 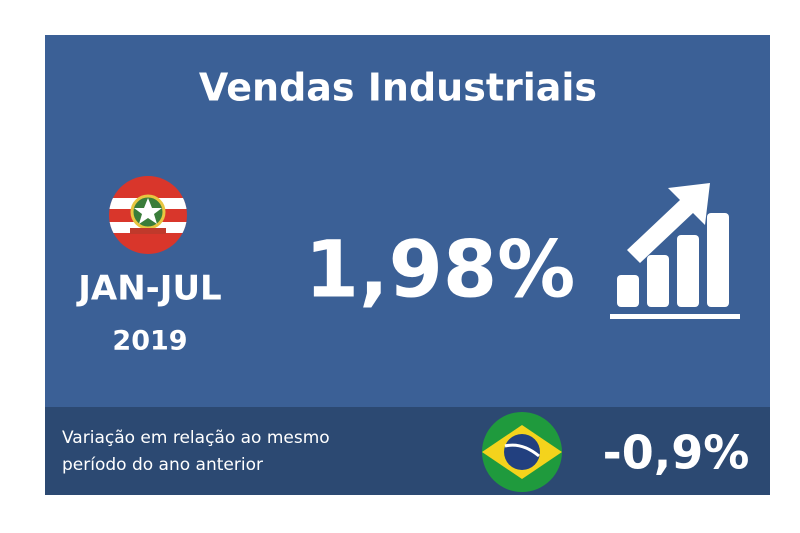 I want to click on title: Vendas Industriais, so click(x=398, y=88).